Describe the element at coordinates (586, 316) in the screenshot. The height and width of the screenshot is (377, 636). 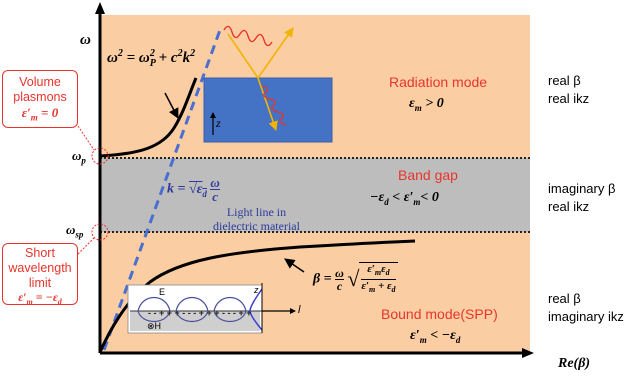
I see `bound-right-line2: imaginary ikz` at that location.